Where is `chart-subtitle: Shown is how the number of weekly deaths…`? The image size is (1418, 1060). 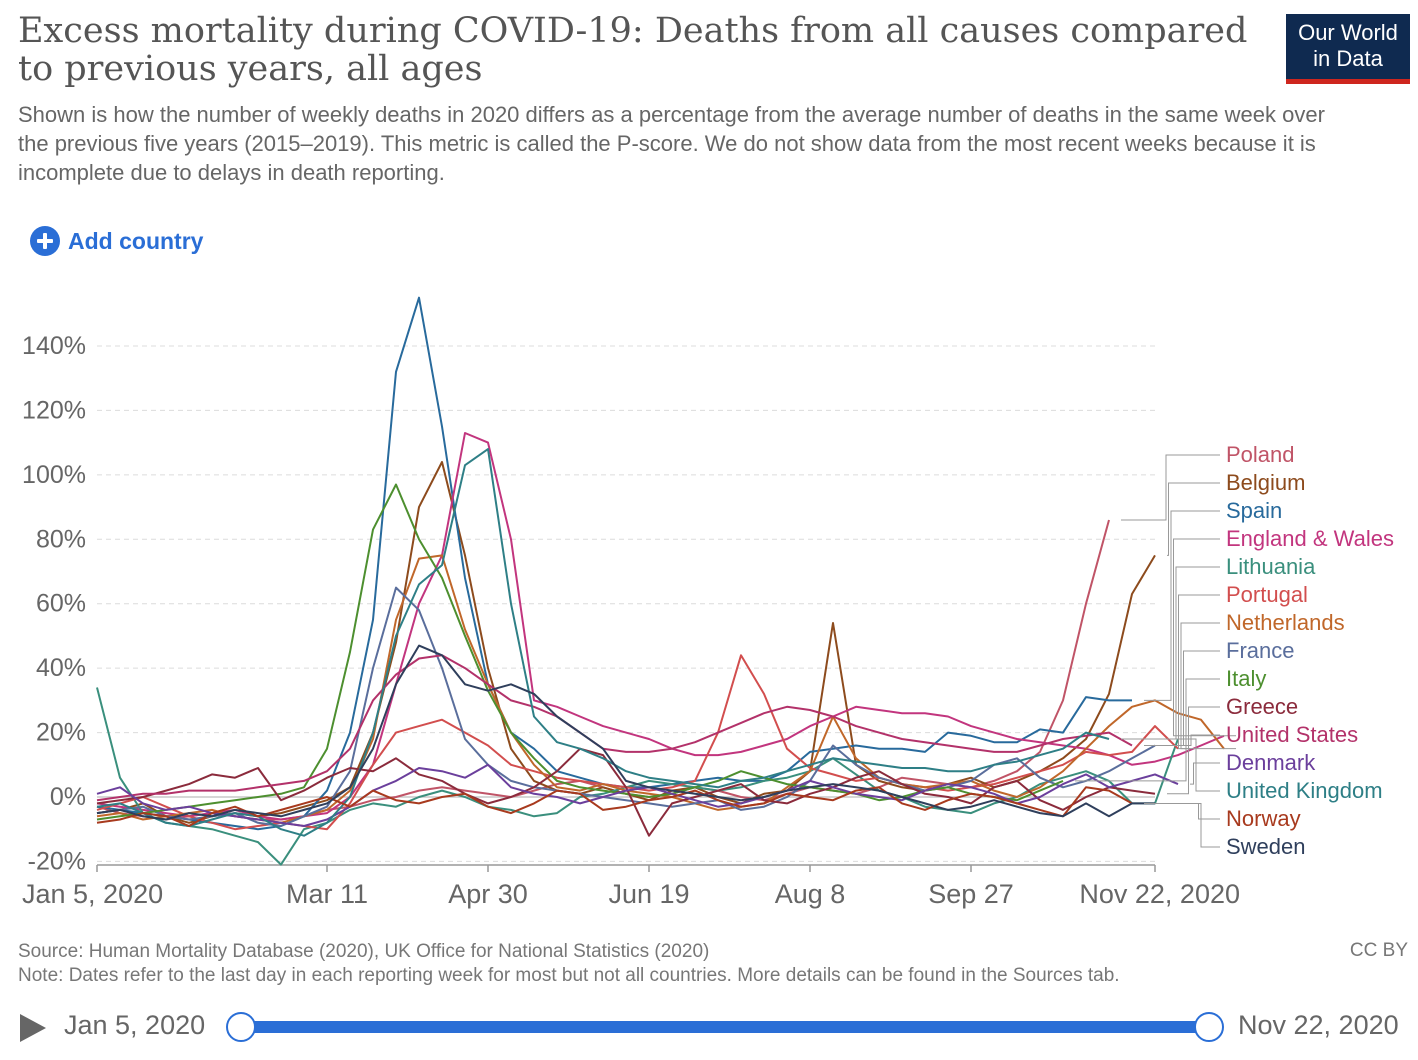
chart-subtitle: Shown is how the number of weekly deaths… is located at coordinates (671, 143).